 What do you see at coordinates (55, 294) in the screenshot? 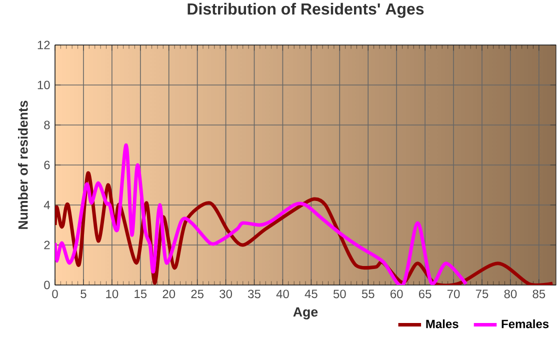
I see `x-tick-label: 0` at bounding box center [55, 294].